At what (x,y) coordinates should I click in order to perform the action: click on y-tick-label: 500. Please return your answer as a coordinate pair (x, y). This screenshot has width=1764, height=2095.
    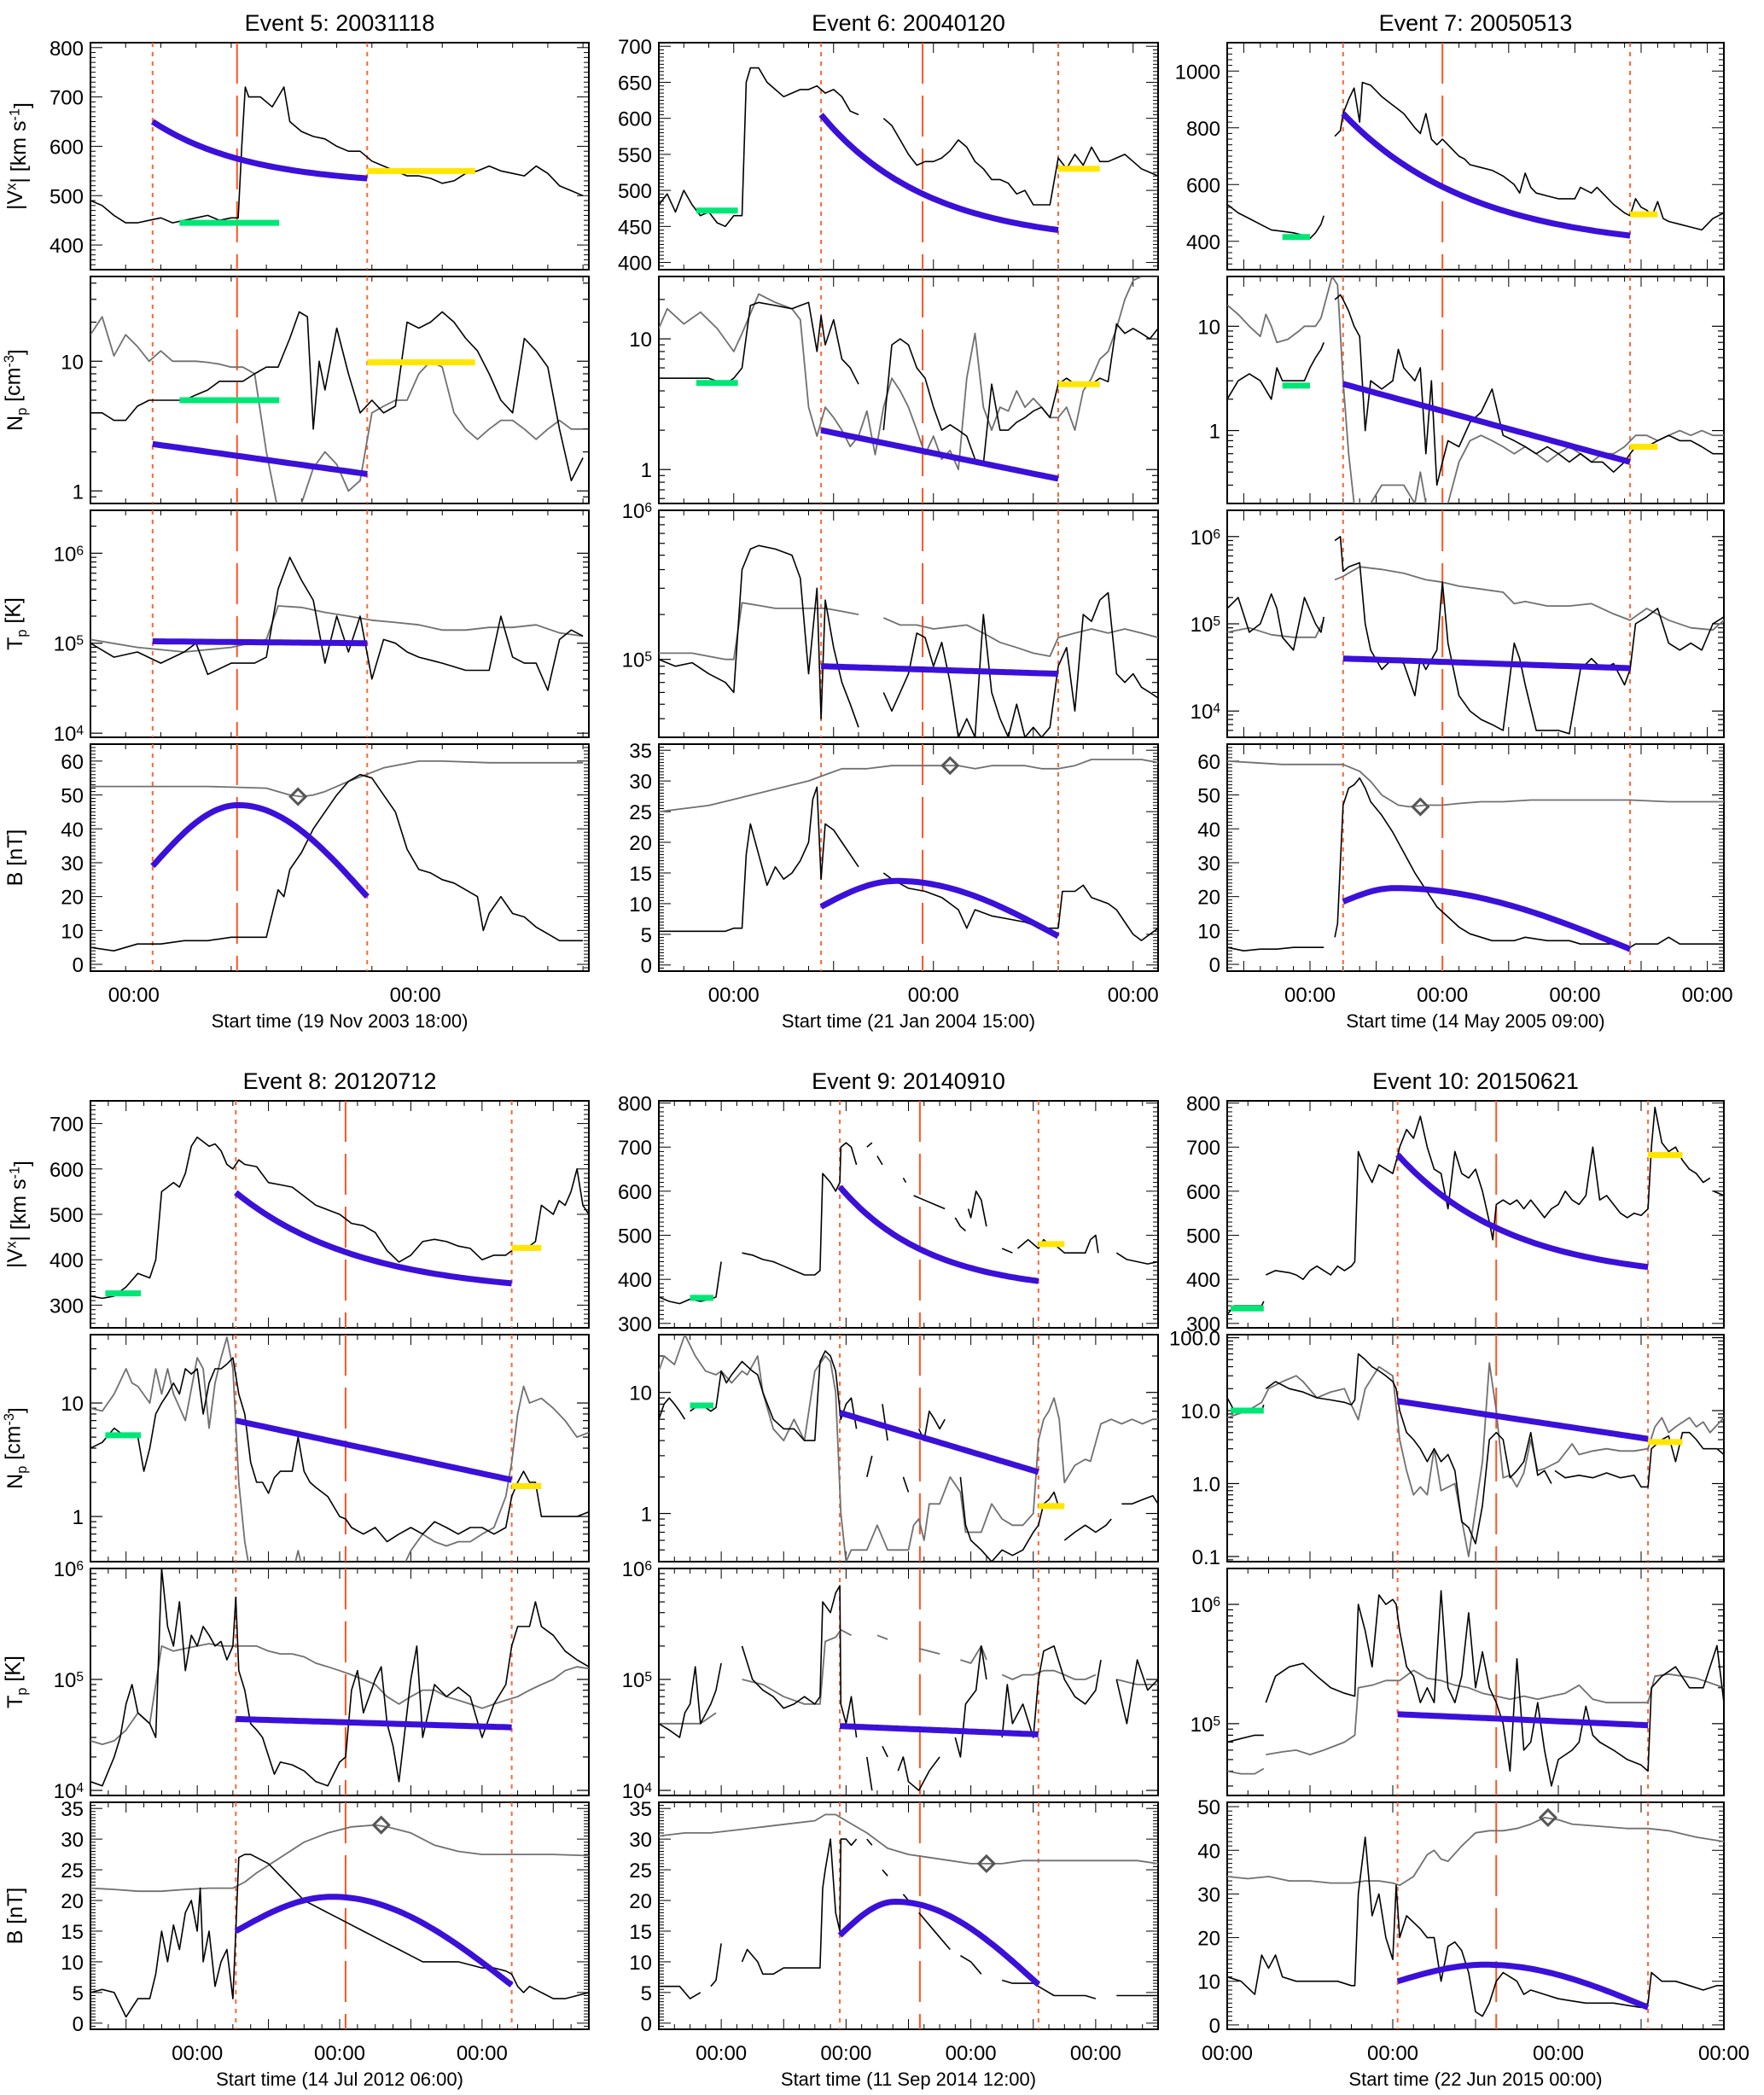
    Looking at the image, I should click on (635, 1236).